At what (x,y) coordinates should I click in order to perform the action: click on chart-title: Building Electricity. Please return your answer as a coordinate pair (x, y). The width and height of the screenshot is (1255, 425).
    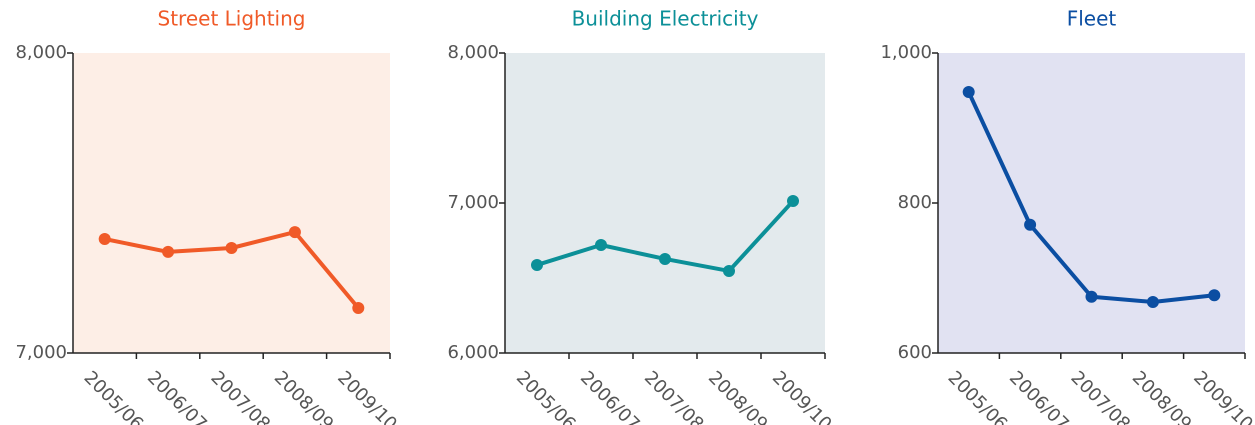
    Looking at the image, I should click on (665, 19).